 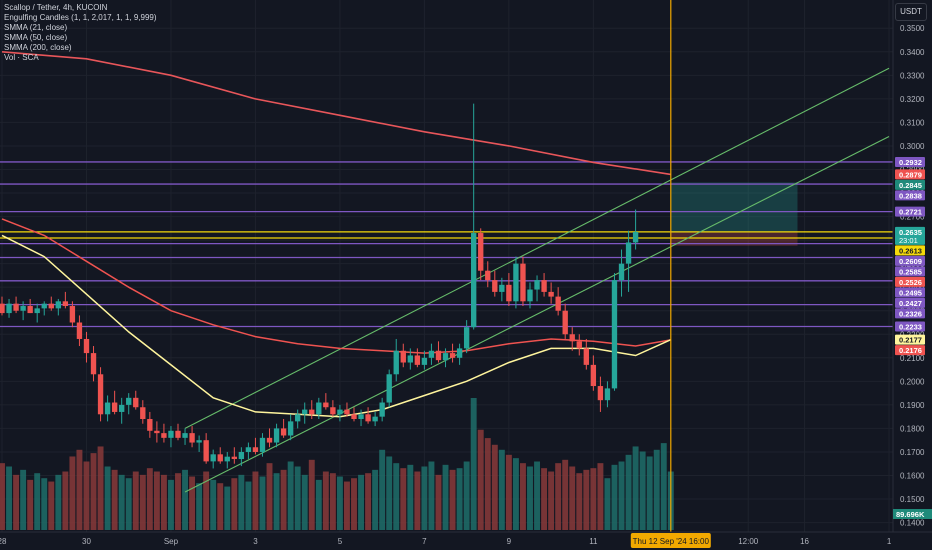 What do you see at coordinates (912, 381) in the screenshot?
I see `price-tick-label: 0.2000` at bounding box center [912, 381].